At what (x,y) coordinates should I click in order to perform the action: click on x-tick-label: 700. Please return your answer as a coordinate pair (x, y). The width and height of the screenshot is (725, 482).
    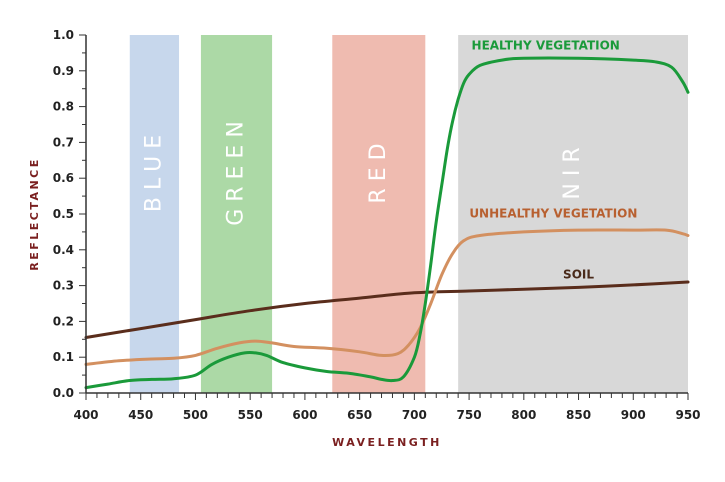
    Looking at the image, I should click on (414, 415).